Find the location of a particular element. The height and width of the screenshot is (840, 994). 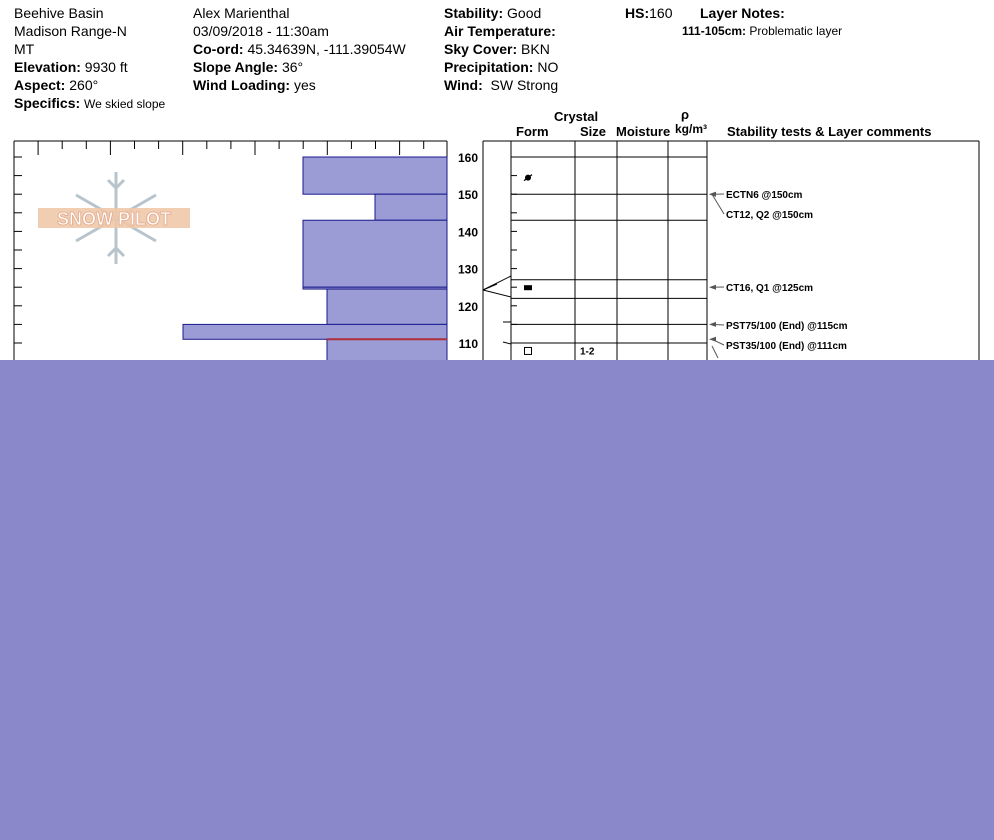

rho-heading: ρ is located at coordinates (685, 114).